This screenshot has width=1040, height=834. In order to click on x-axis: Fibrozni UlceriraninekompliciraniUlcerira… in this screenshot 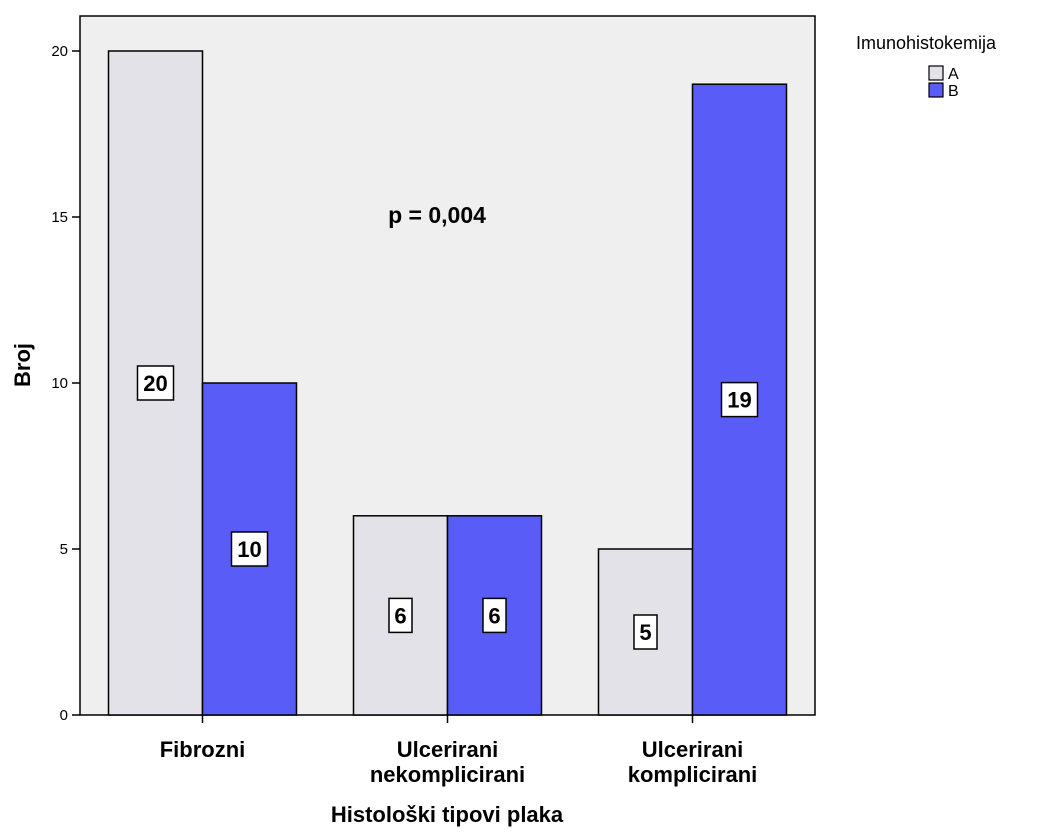, I will do `click(459, 751)`.